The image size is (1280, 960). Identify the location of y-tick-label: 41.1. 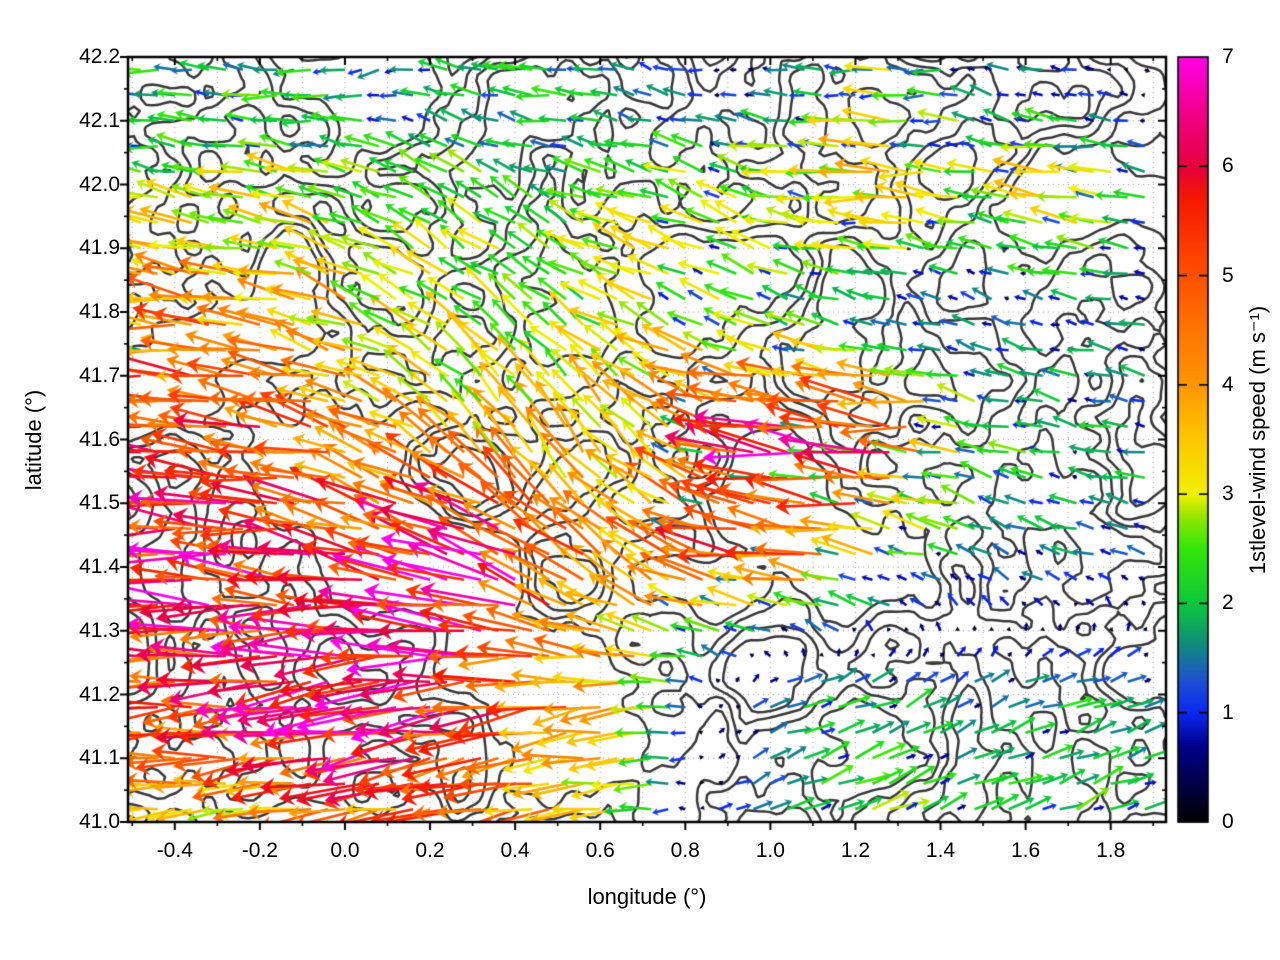
(99, 758).